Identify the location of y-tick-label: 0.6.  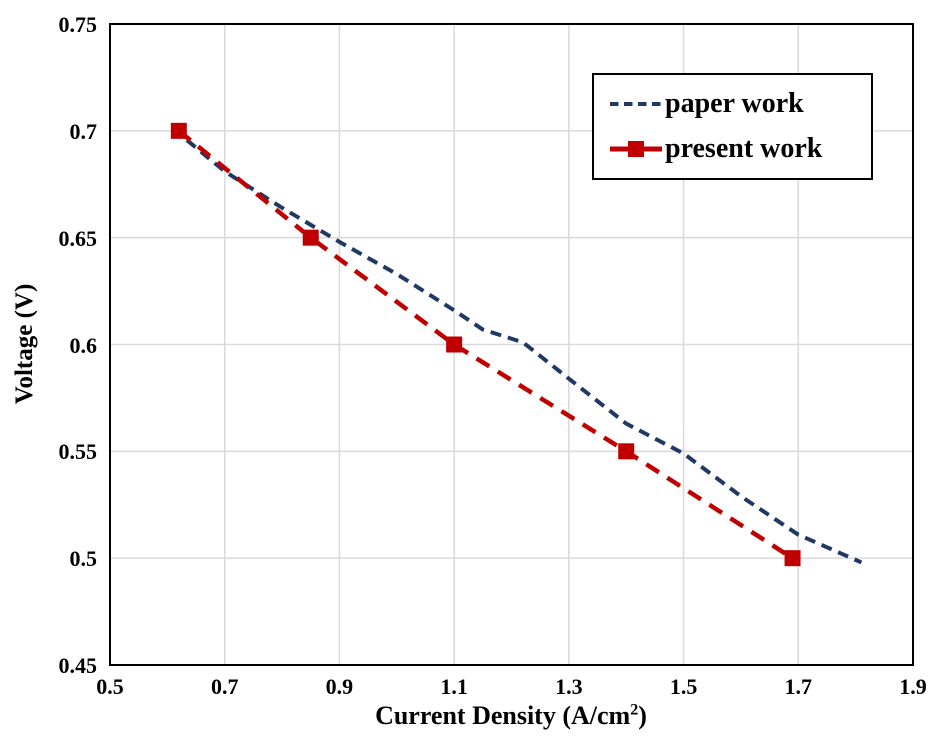
(83, 345).